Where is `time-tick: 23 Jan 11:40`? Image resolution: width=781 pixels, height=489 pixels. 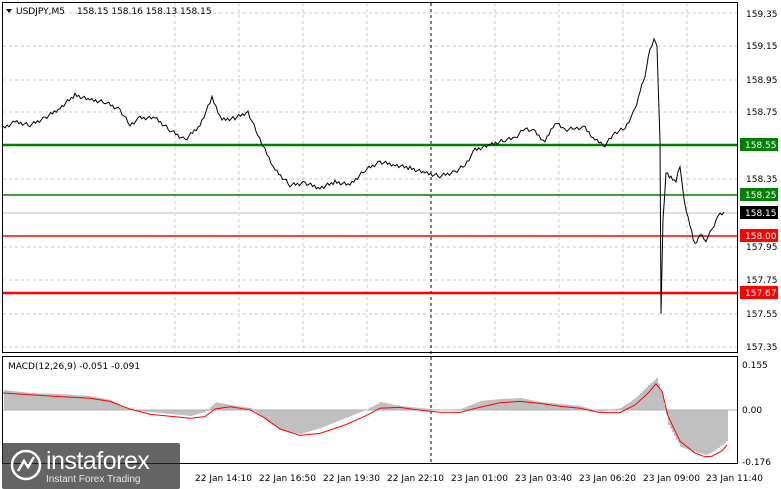 time-tick: 23 Jan 11:40 is located at coordinates (734, 479).